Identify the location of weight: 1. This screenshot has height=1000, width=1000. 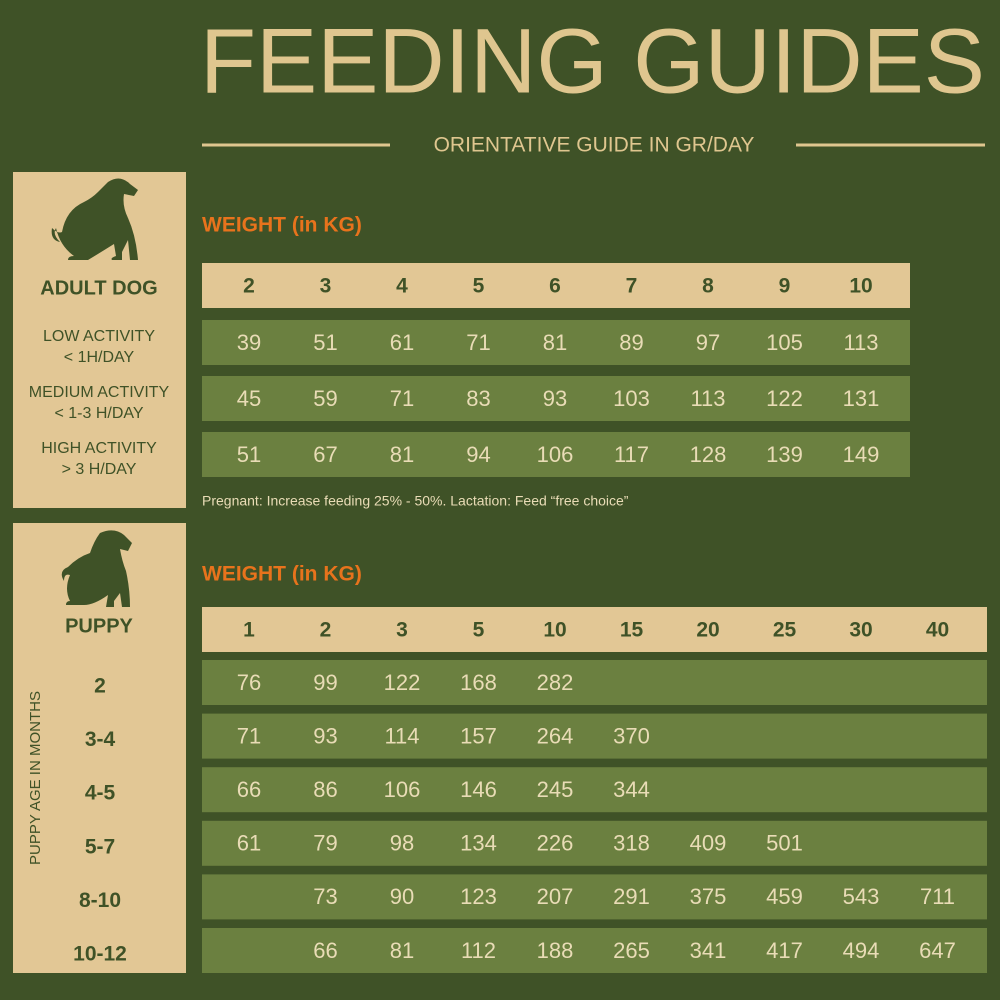
(249, 630).